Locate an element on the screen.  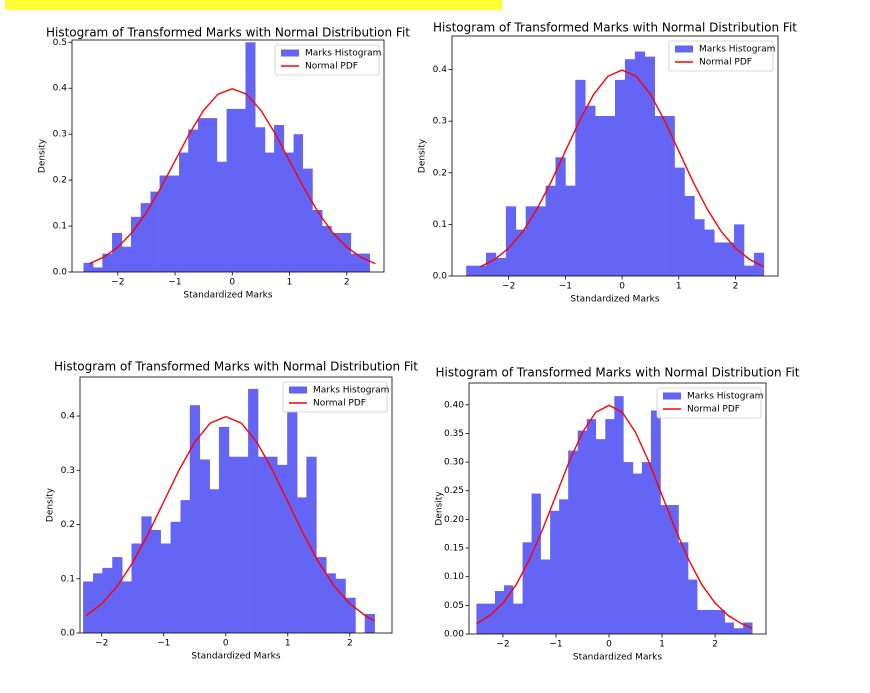
y-tick-label: 0.30 is located at coordinates (454, 463).